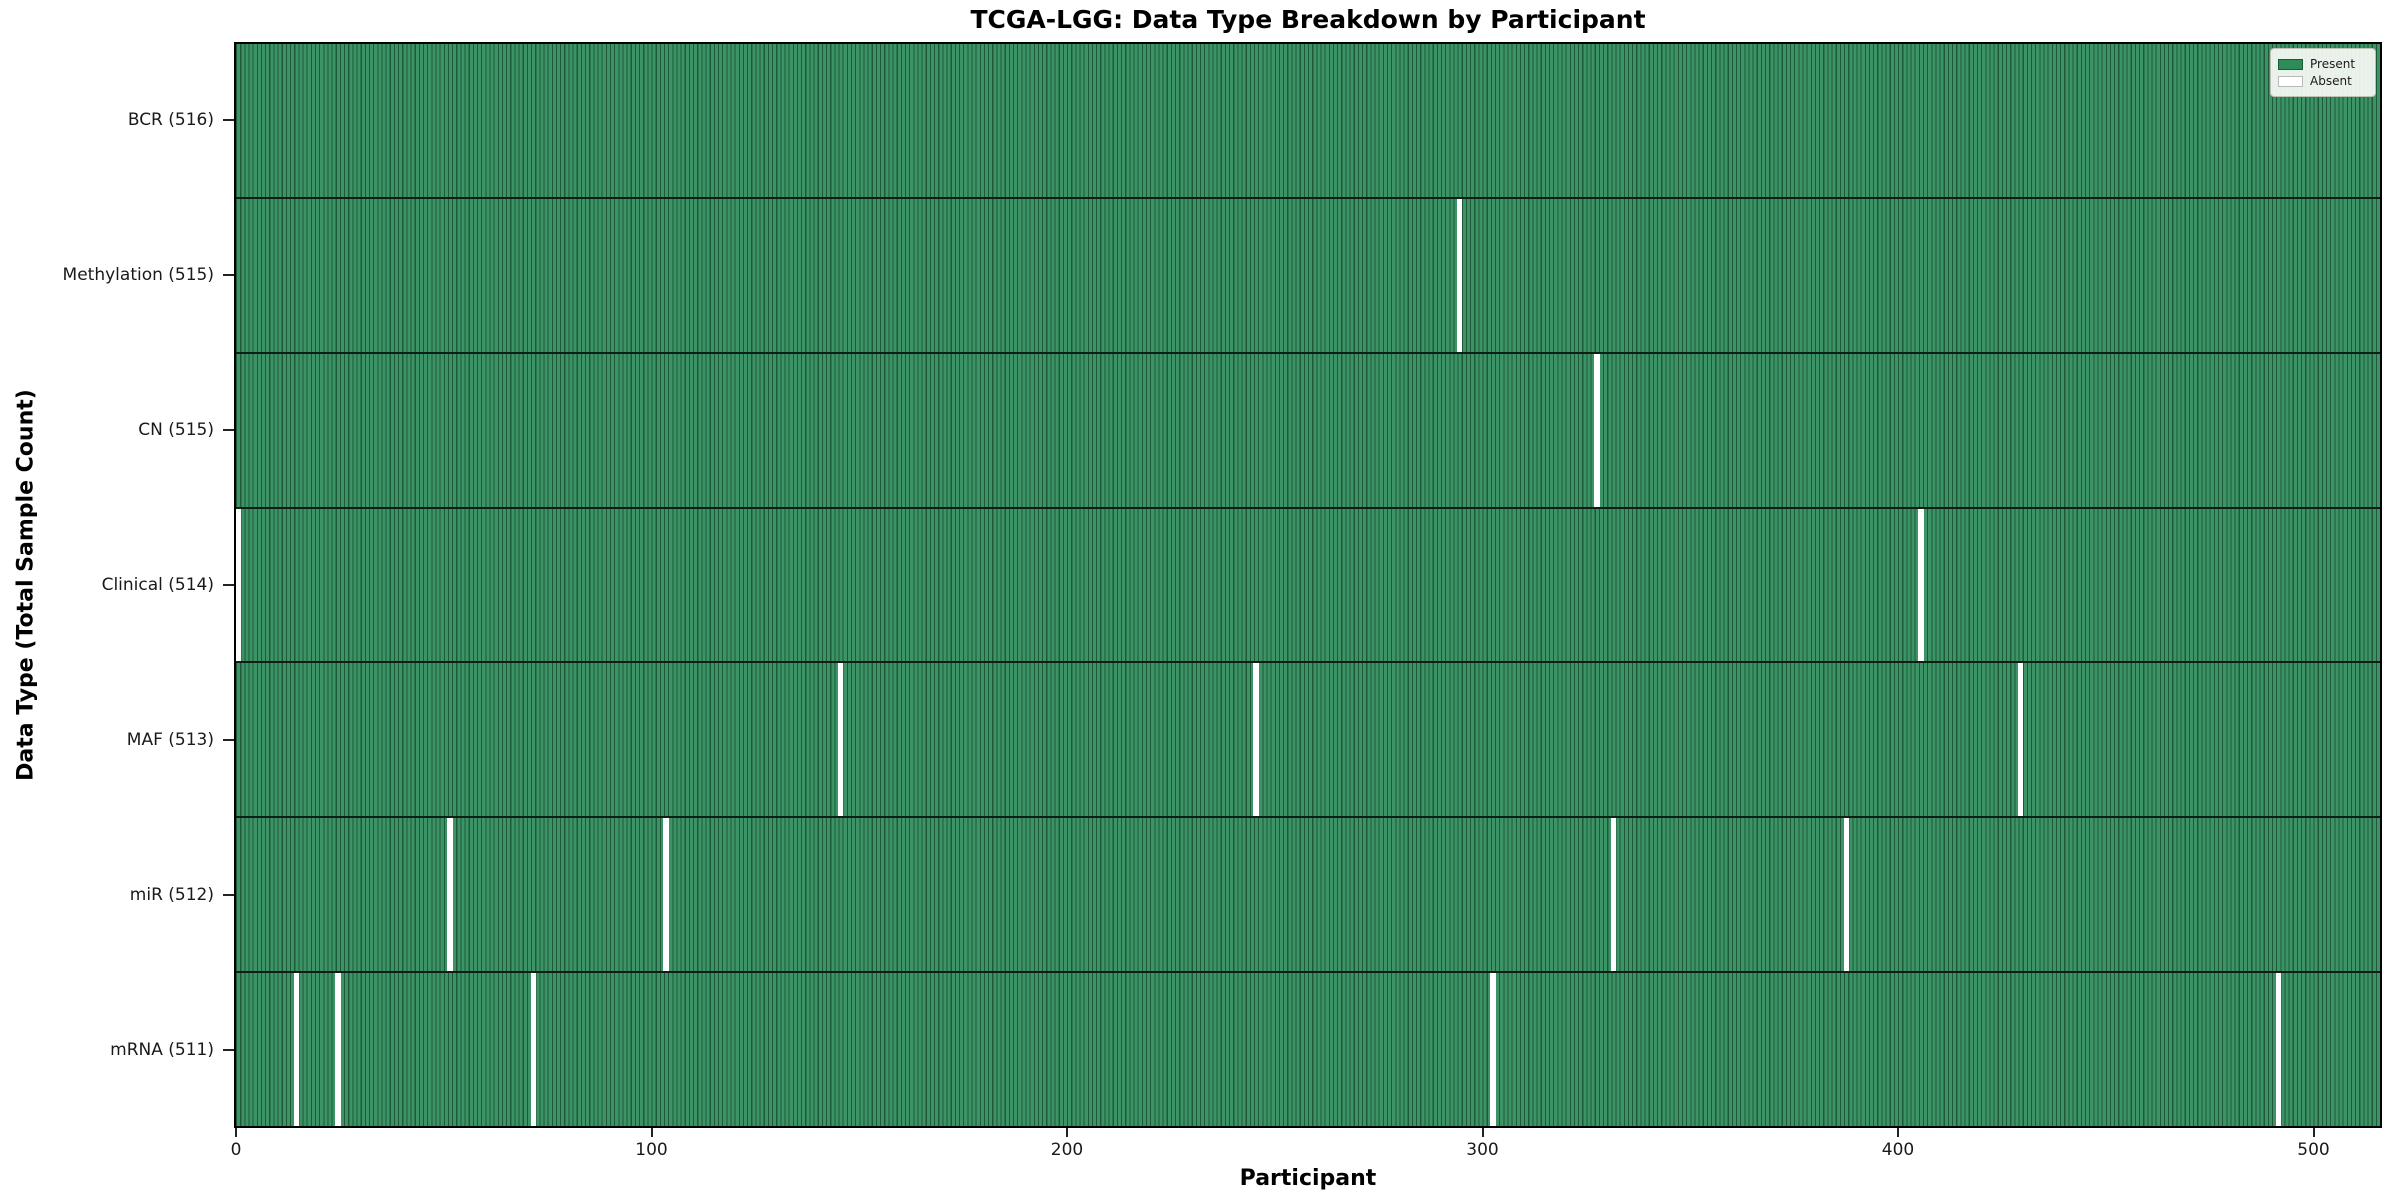  I want to click on x-tick-label: 300, so click(1482, 1150).